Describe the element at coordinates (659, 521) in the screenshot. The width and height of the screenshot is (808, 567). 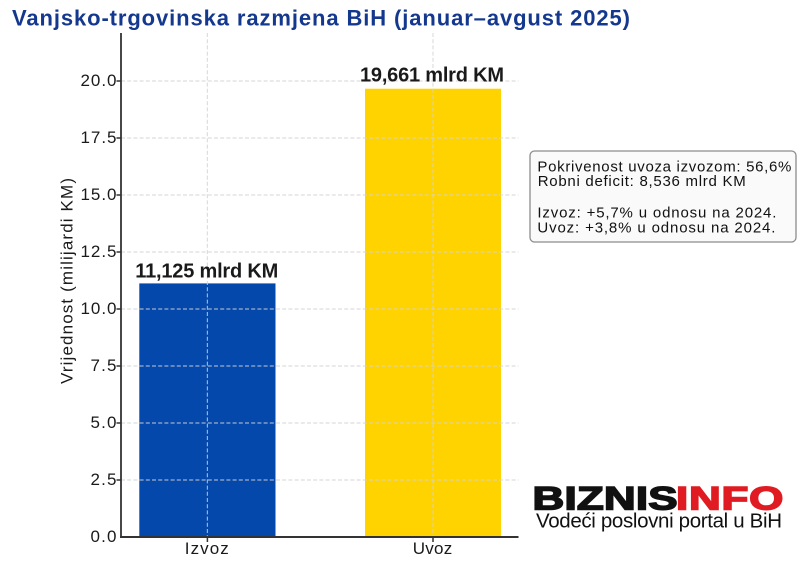
I see `svg-text: Vodeći poslovni portal u BiH` at that location.